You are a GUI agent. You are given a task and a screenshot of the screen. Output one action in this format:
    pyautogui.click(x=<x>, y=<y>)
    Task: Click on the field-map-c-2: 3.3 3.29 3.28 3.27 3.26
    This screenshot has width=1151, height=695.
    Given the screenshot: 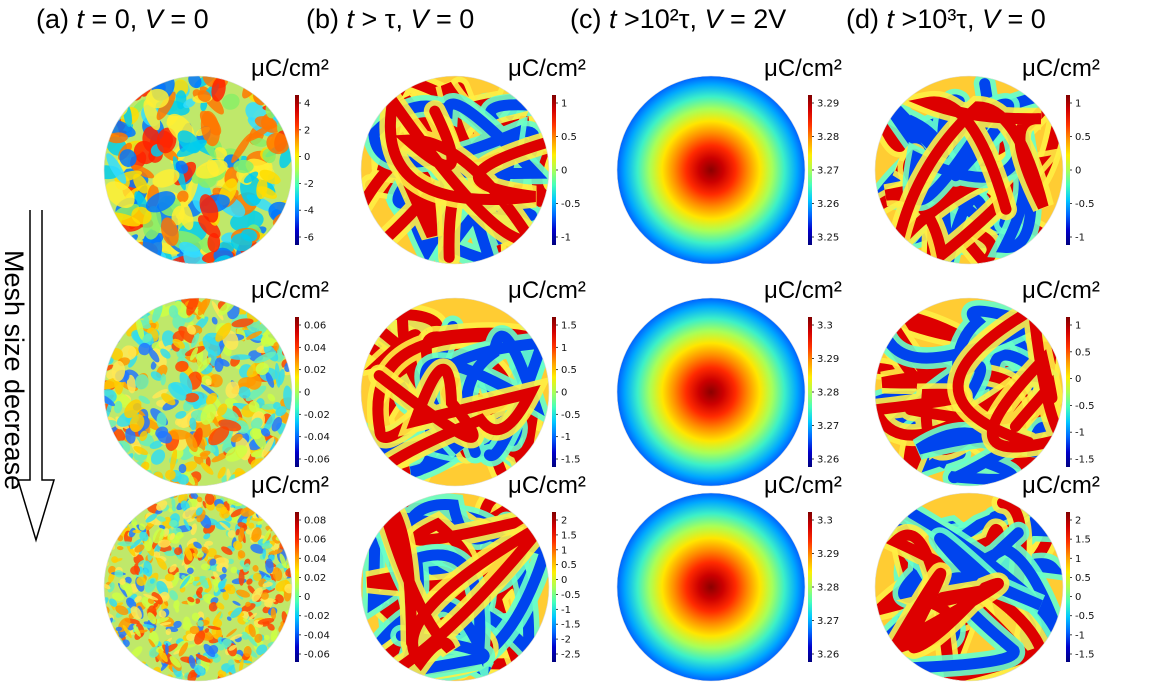 What is the action you would take?
    pyautogui.click(x=727, y=392)
    